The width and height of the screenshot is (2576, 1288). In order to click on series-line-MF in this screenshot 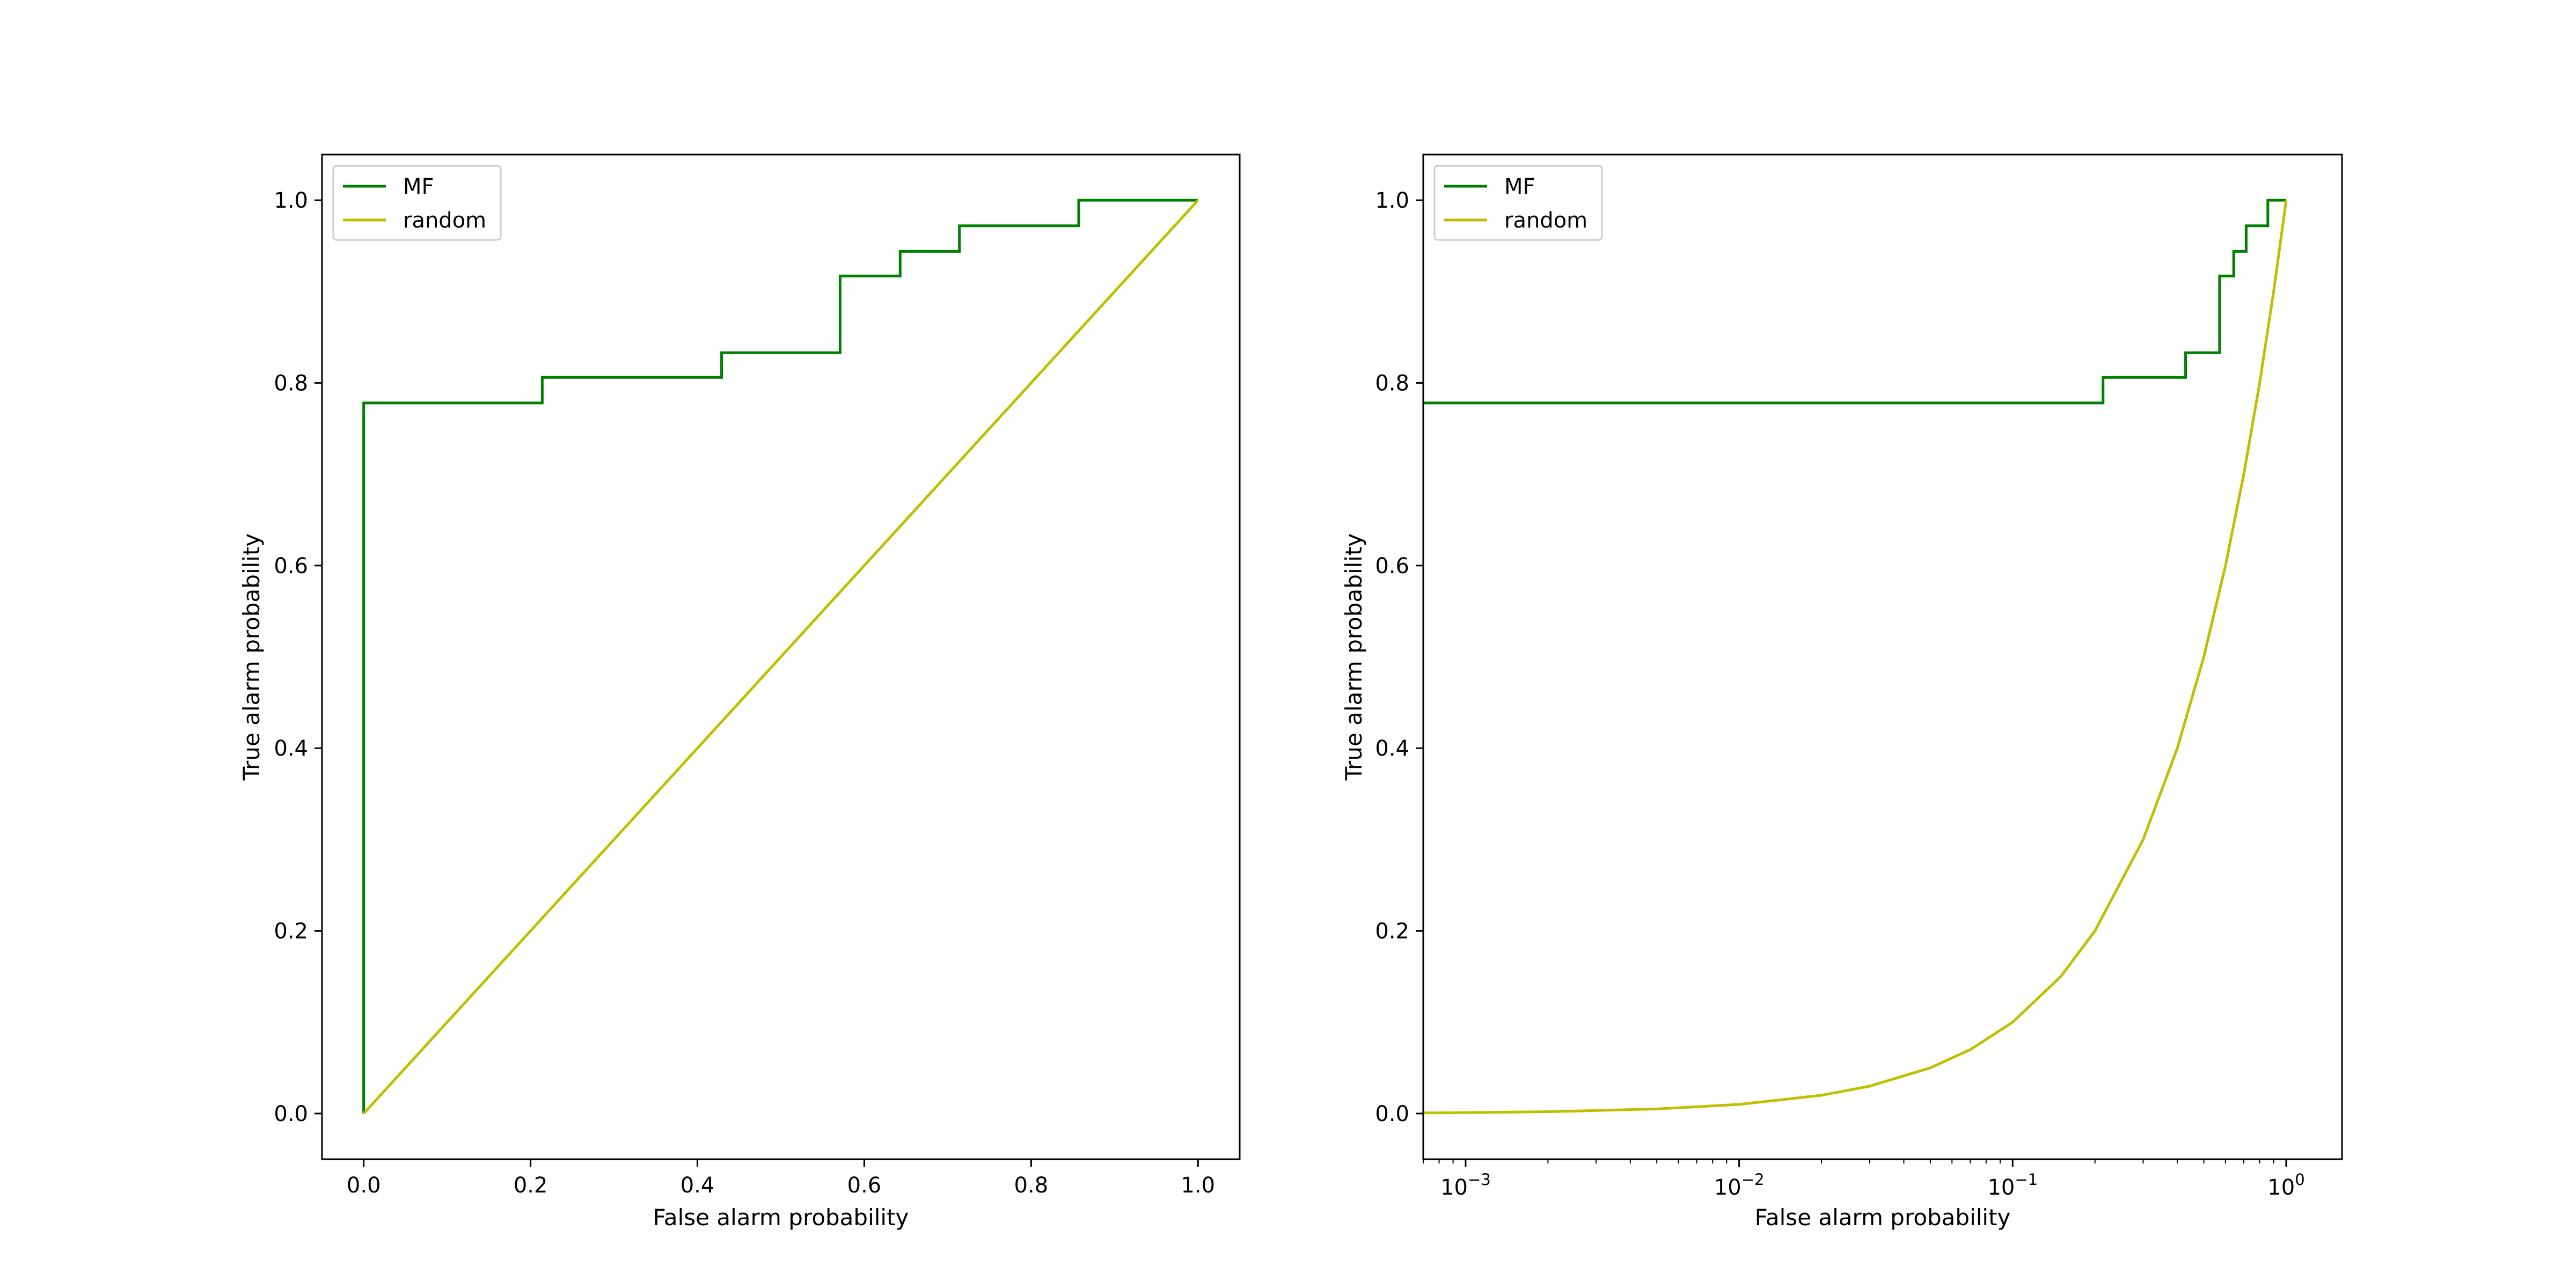, I will do `click(1854, 302)`.